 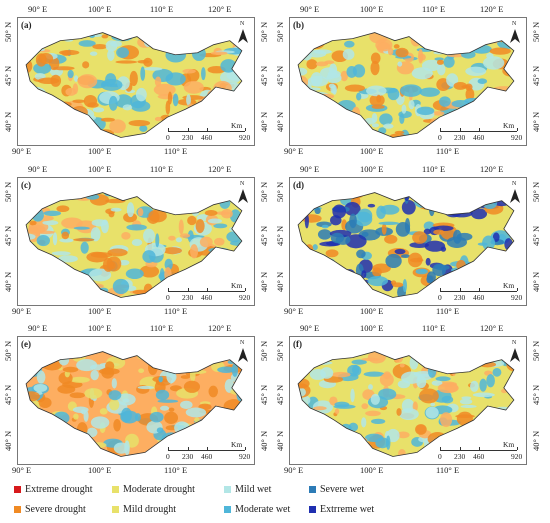 I want to click on scale-tick-label: 230, so click(x=460, y=137).